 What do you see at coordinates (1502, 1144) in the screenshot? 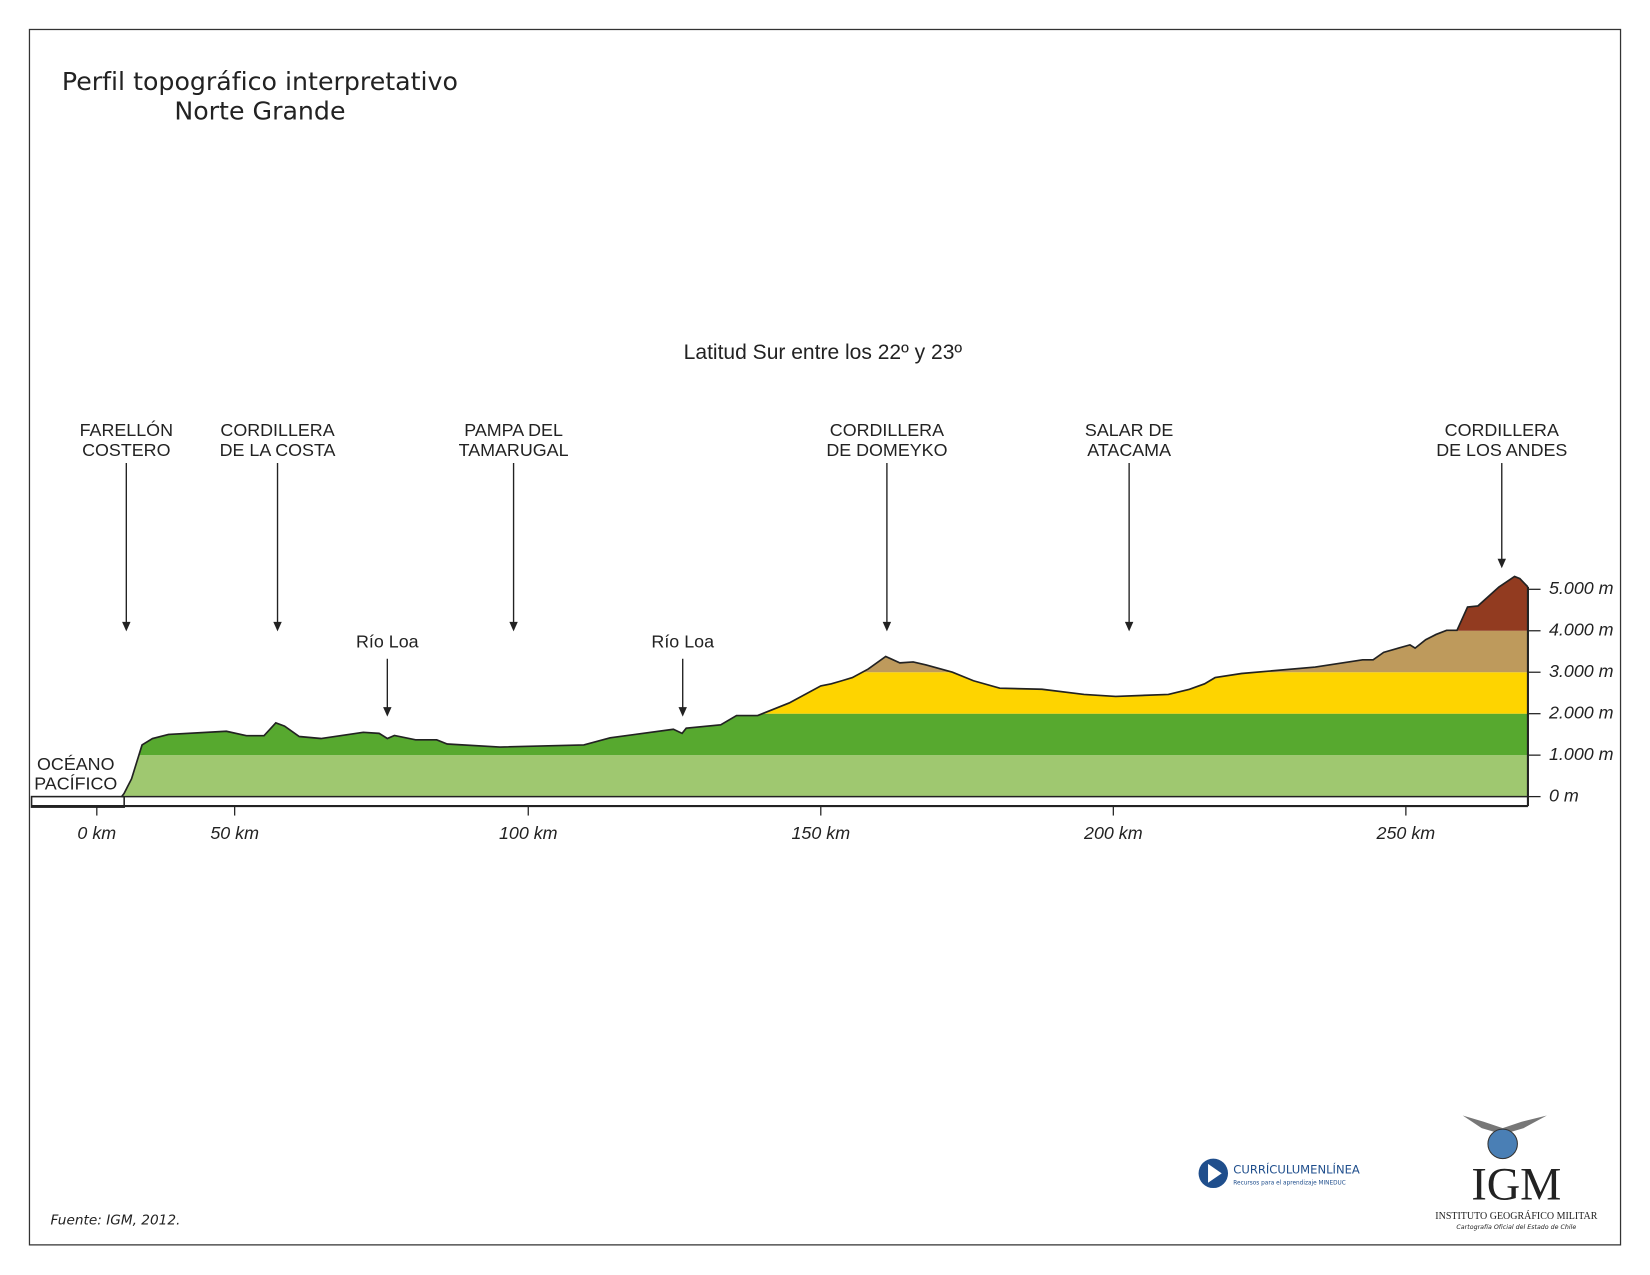
I see `logo-globe` at bounding box center [1502, 1144].